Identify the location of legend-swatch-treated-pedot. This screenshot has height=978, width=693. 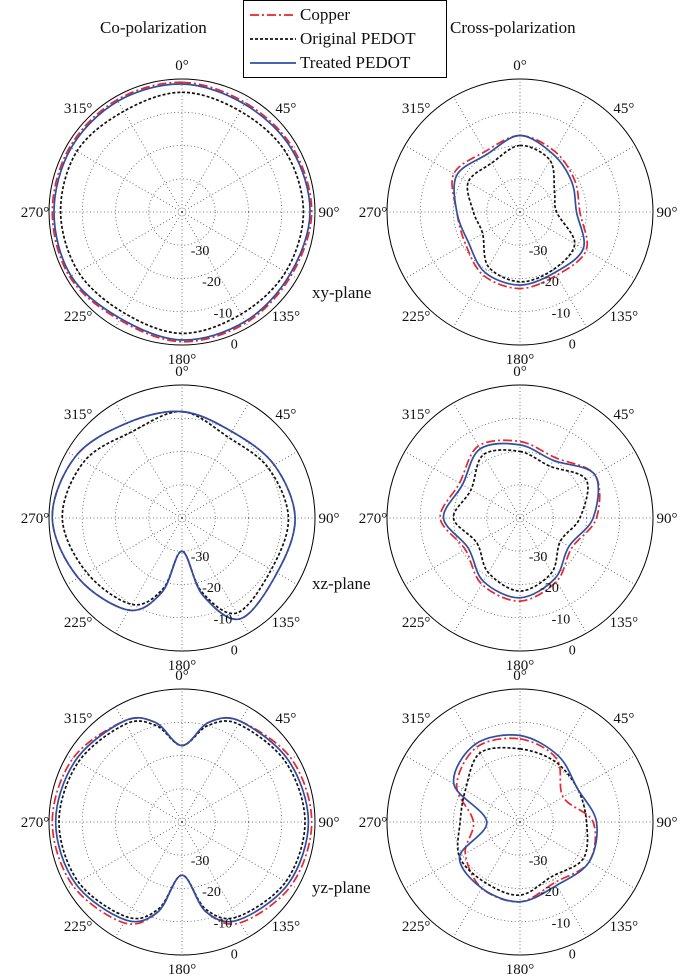
(273, 63).